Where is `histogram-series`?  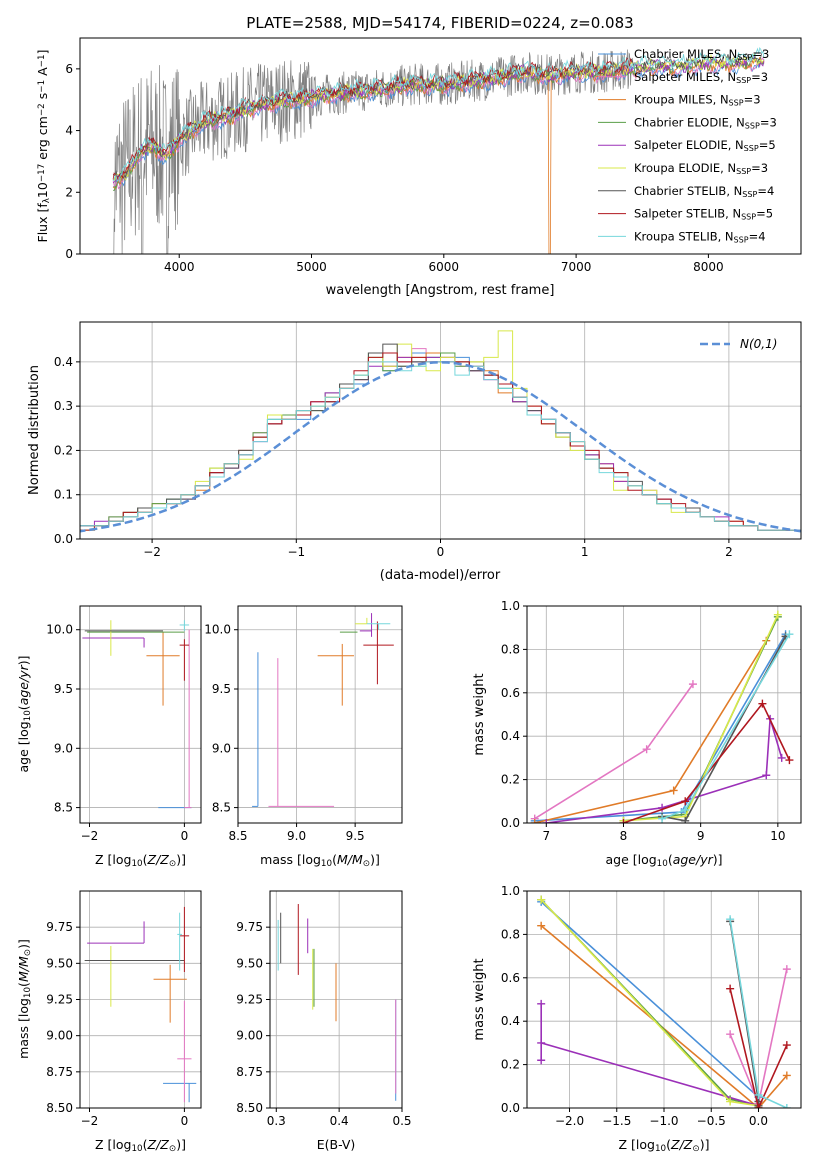
histogram-series is located at coordinates (440, 446).